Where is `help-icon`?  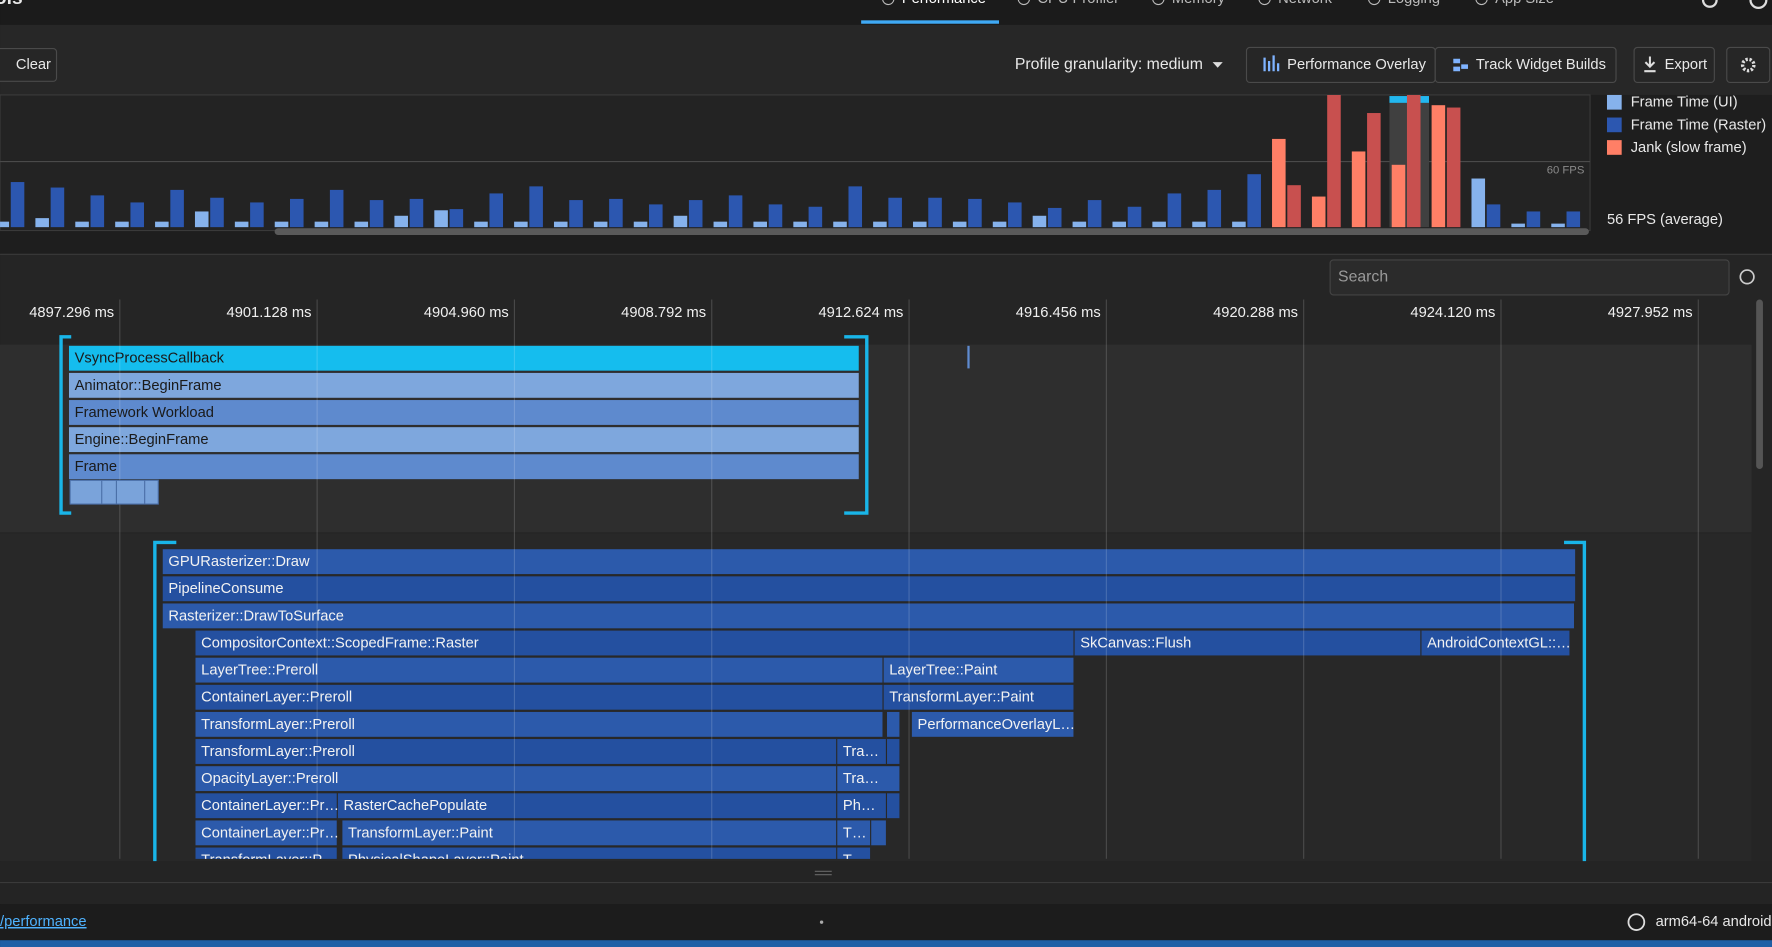
help-icon is located at coordinates (1758, 5).